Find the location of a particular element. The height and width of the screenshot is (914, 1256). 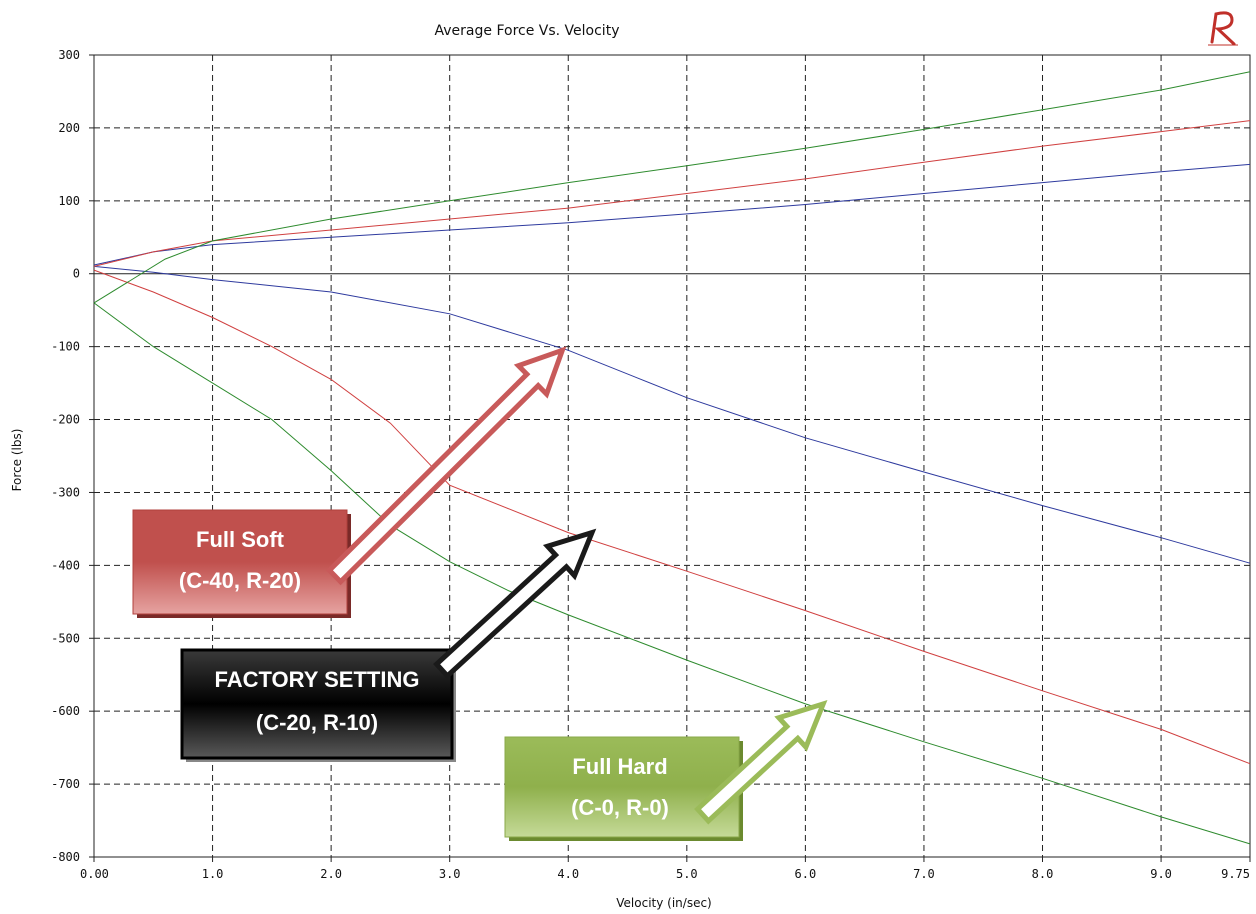

callout-full-soft: Full Soft (C-40, R-20) is located at coordinates (241, 563).